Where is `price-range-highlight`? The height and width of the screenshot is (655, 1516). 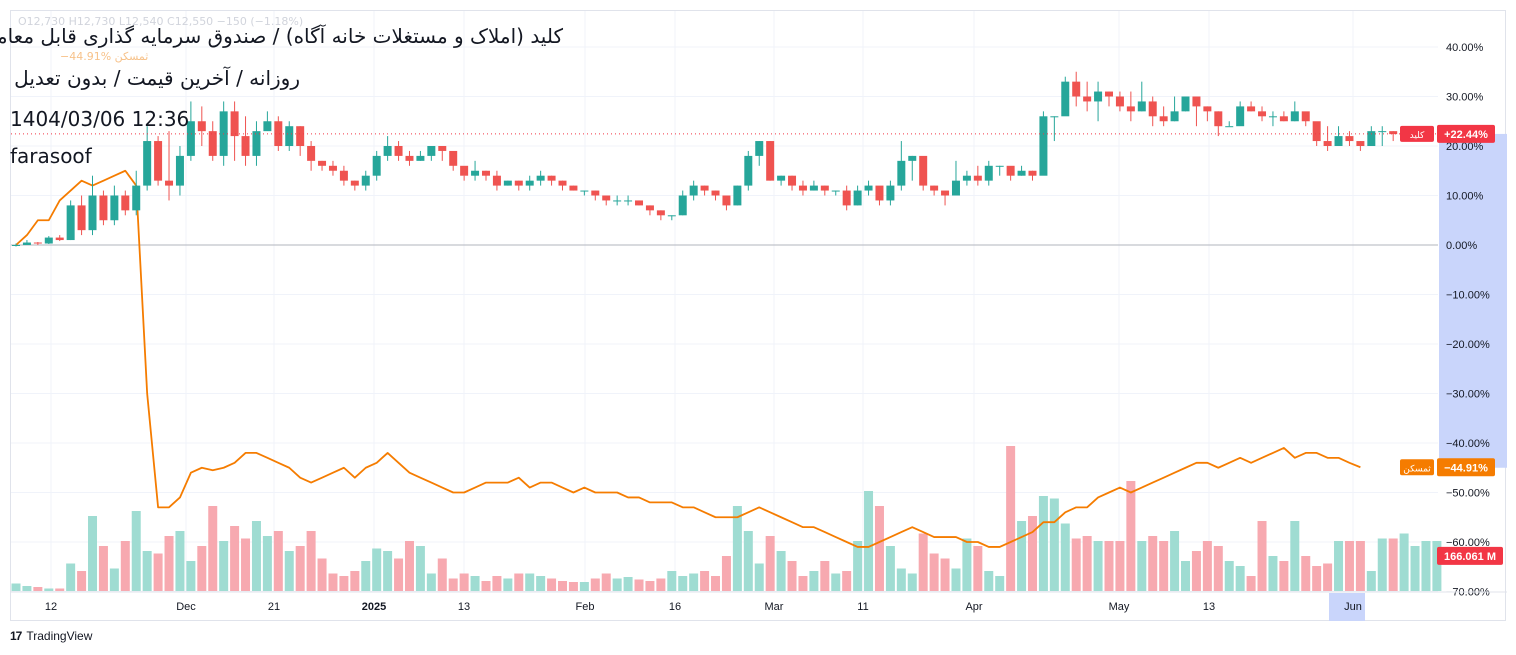
price-range-highlight is located at coordinates (1473, 300).